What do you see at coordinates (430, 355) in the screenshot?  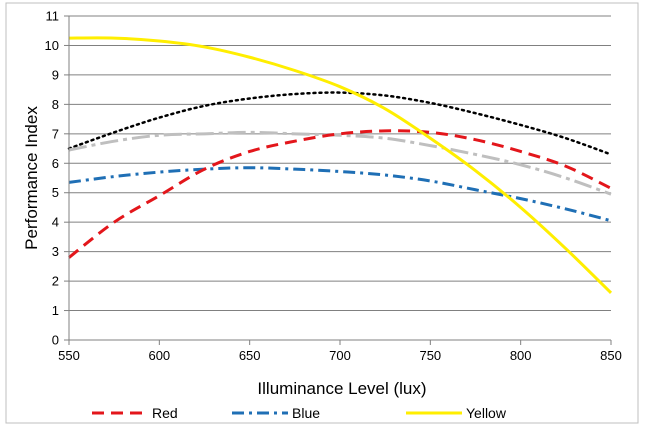 I see `x-tick-label: 750` at bounding box center [430, 355].